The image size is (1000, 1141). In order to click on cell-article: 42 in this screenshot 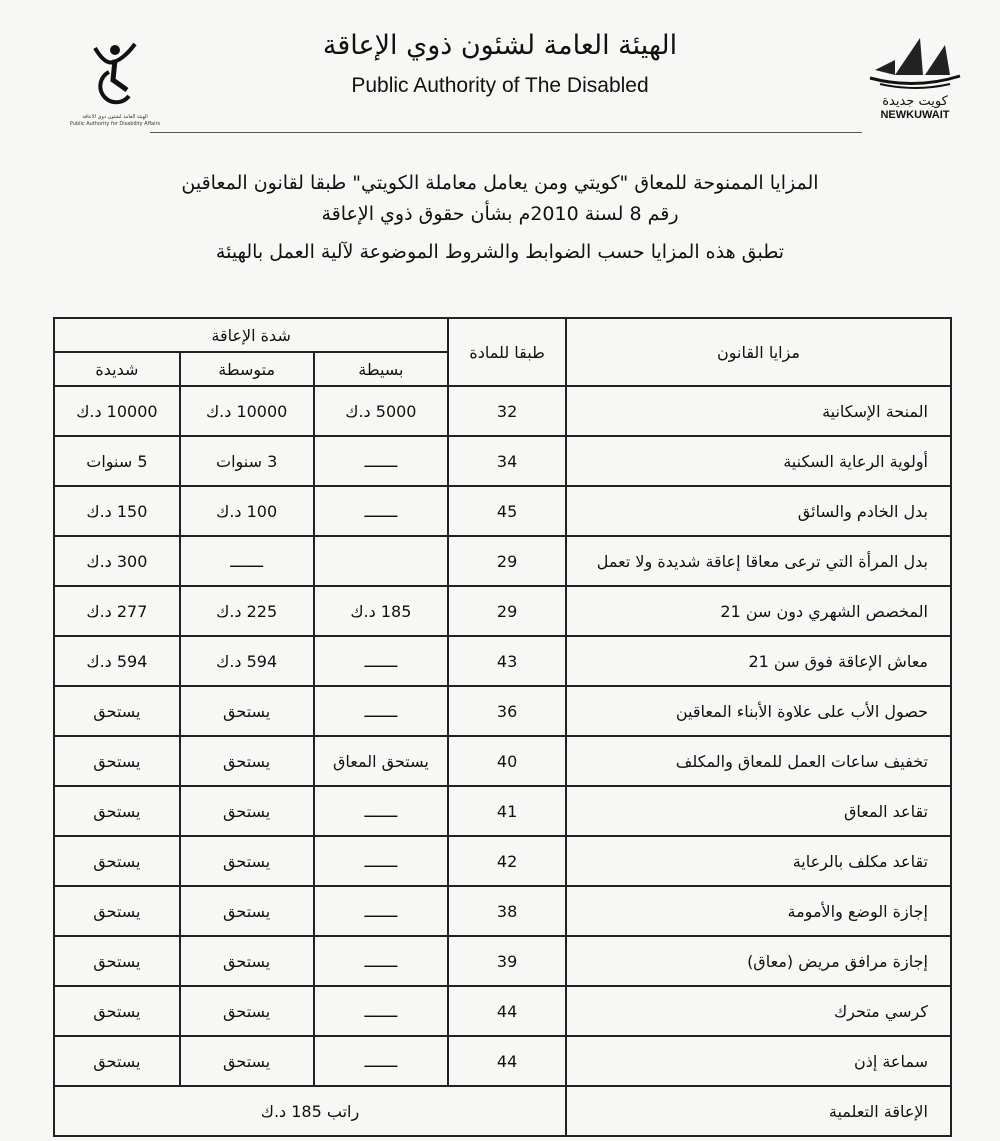, I will do `click(507, 861)`.